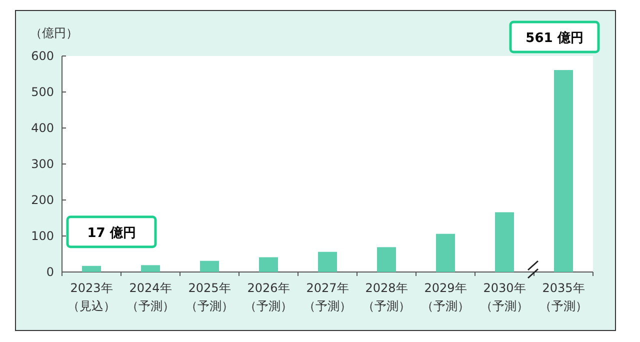 This screenshot has width=640, height=342. What do you see at coordinates (111, 232) in the screenshot?
I see `annotation: 17 億円` at bounding box center [111, 232].